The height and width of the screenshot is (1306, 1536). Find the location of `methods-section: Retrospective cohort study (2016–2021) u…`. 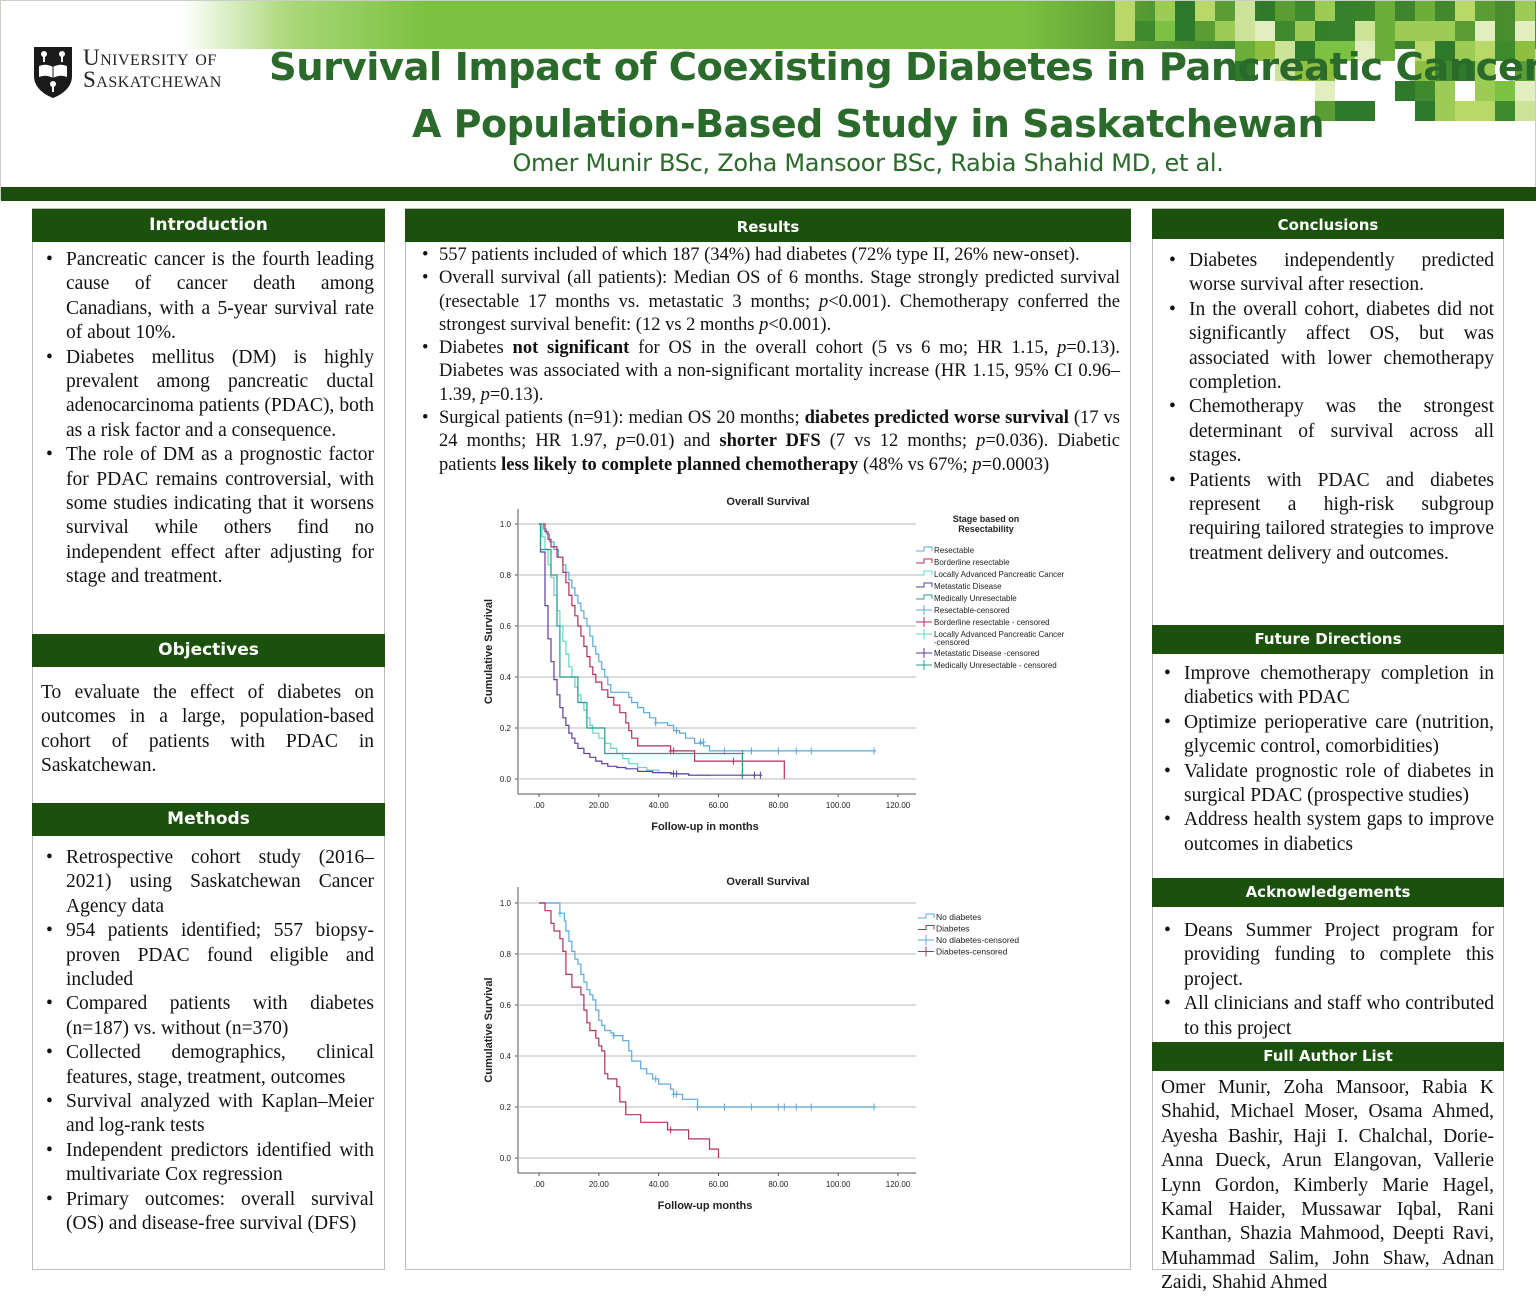

methods-section: Retrospective cohort study (2016–2021) u… is located at coordinates (208, 1036).